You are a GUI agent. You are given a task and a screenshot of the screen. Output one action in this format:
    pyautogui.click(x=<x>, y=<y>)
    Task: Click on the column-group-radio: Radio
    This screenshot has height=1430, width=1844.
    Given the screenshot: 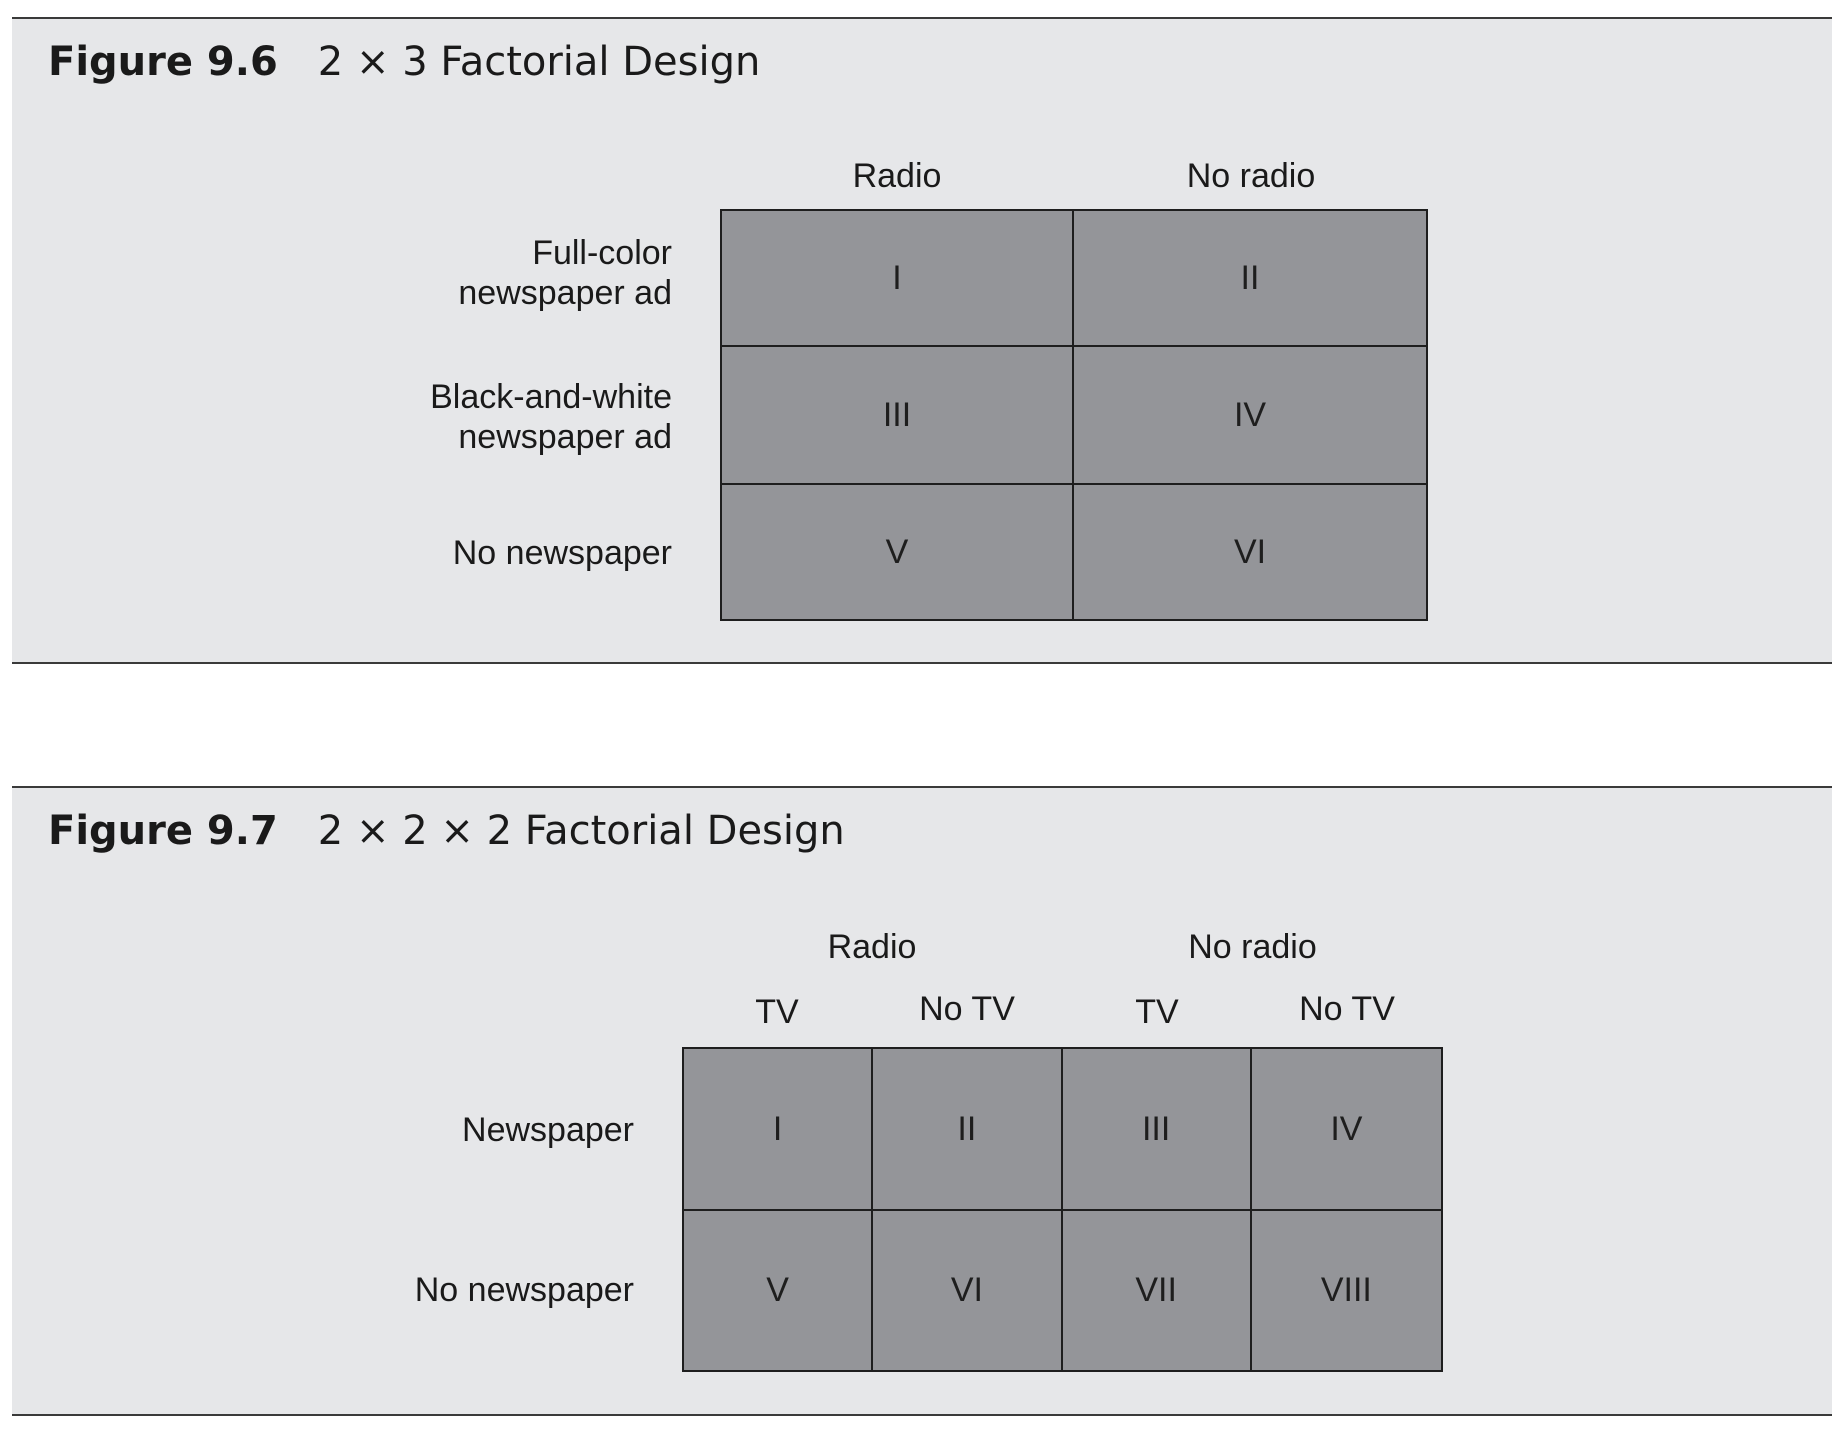 What is the action you would take?
    pyautogui.click(x=872, y=947)
    